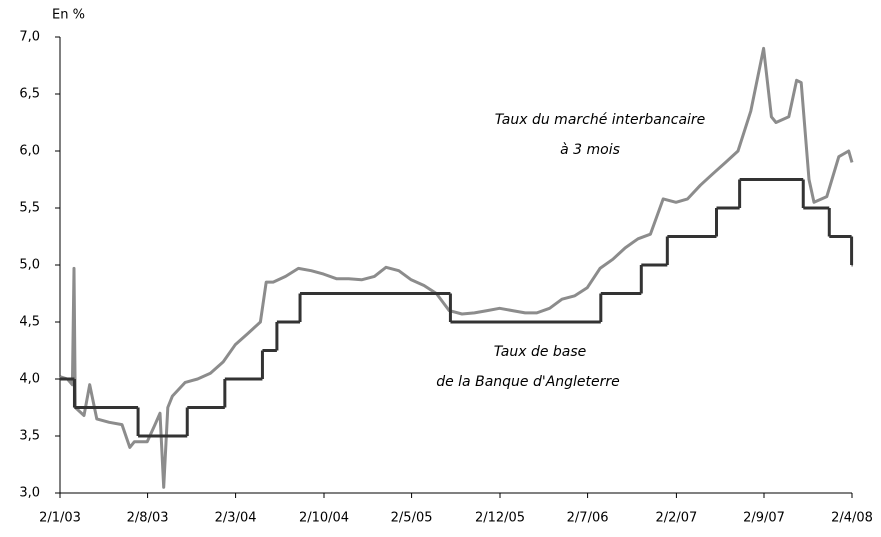 The width and height of the screenshot is (881, 537). I want to click on annotation: Taux du marché interbancaire, so click(600, 120).